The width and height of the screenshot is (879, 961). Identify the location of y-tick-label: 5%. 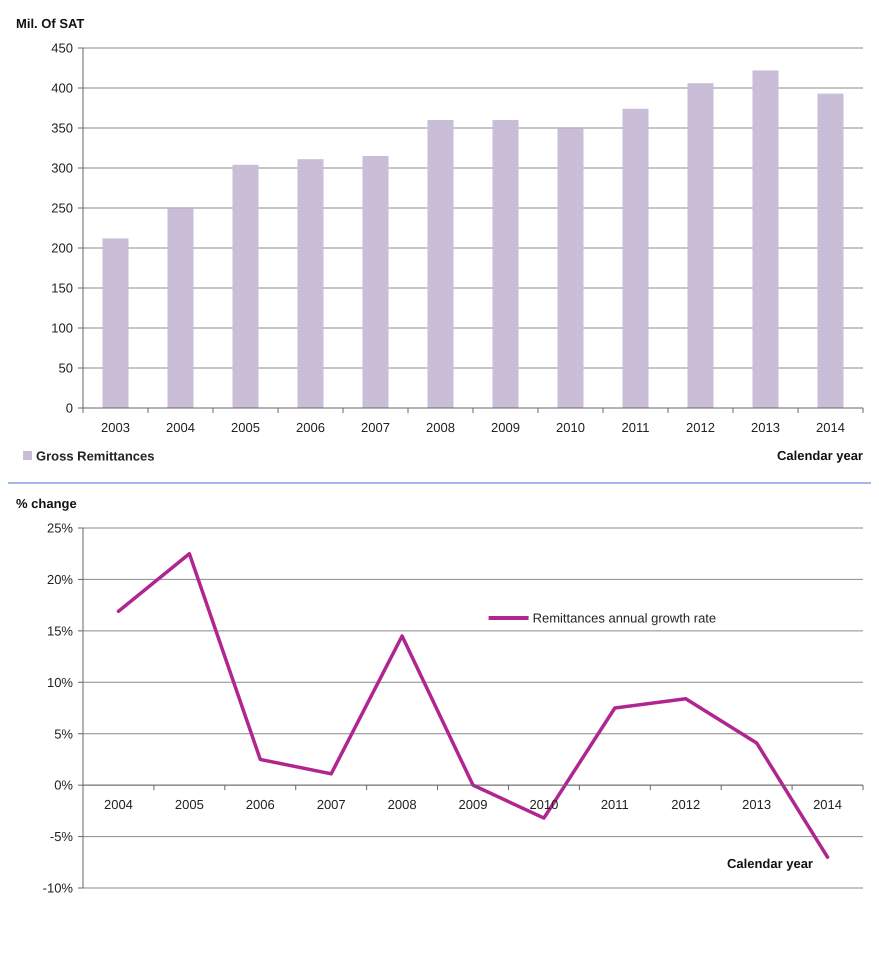
(64, 734).